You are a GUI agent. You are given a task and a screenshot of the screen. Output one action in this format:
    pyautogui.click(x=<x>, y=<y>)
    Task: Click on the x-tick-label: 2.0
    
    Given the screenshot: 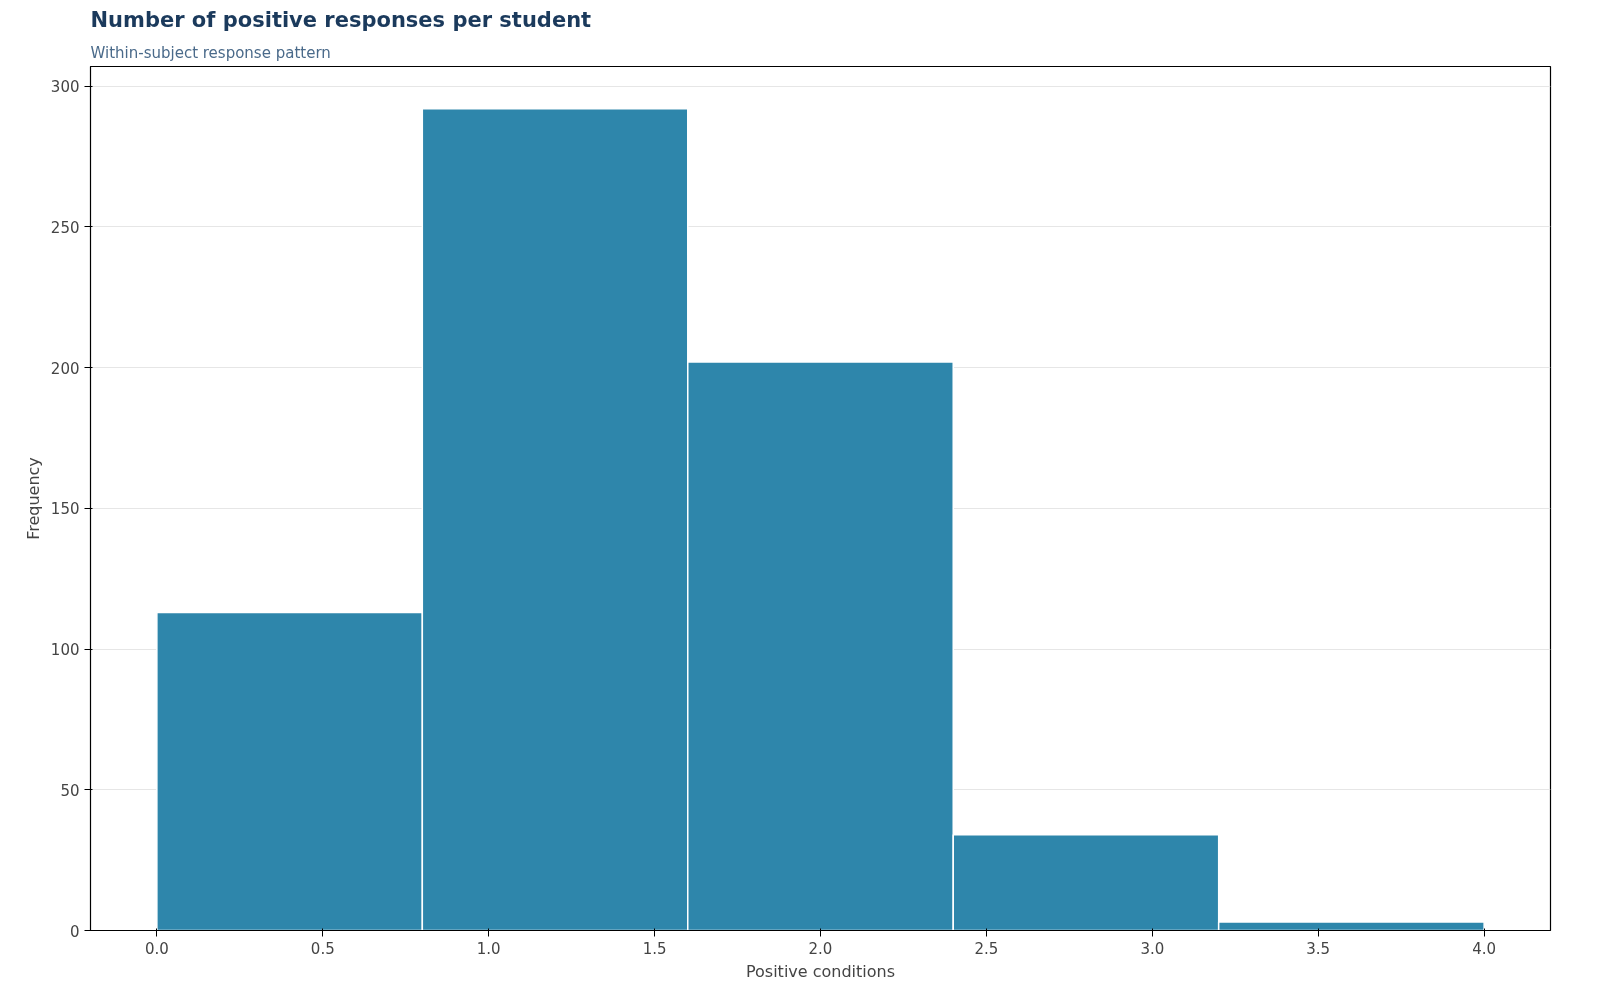 What is the action you would take?
    pyautogui.click(x=820, y=948)
    